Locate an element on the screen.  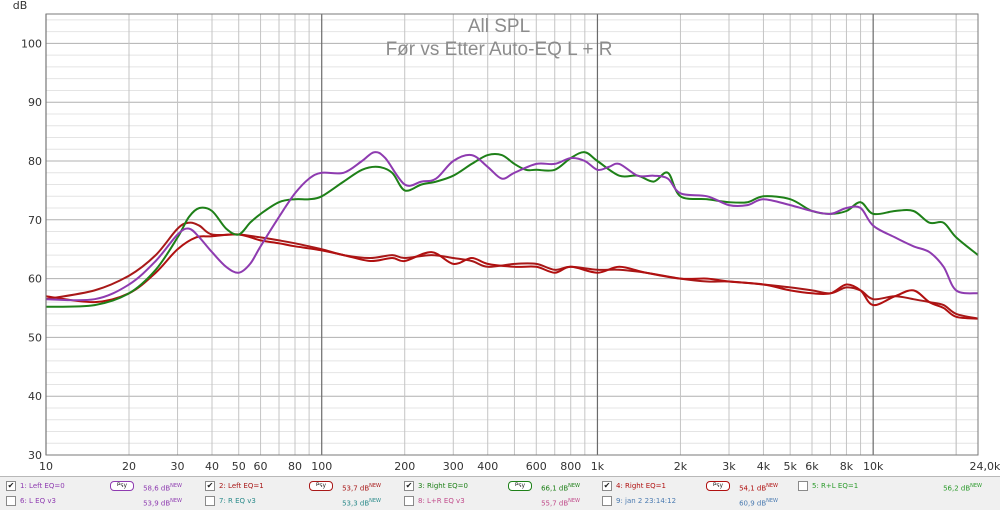
x-tick-label: 400 is located at coordinates (487, 466).